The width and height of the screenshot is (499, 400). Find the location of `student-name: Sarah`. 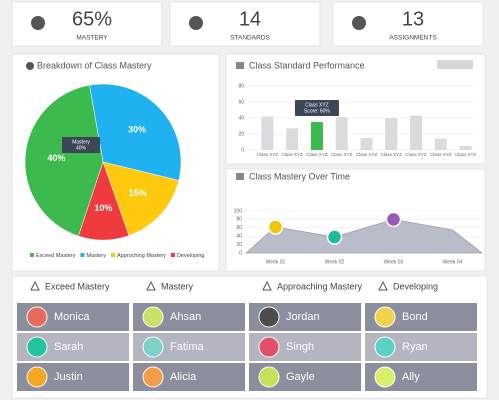

student-name: Sarah is located at coordinates (68, 347).